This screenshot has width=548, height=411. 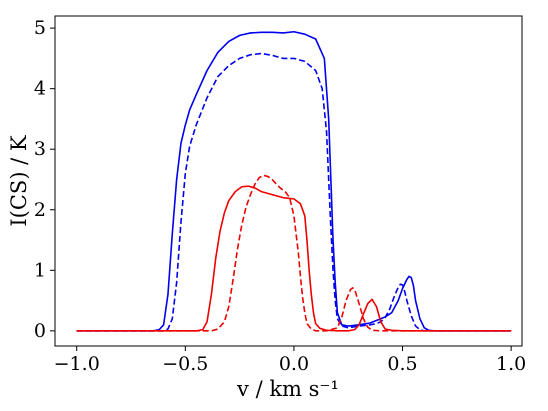 I want to click on x-tick-label: −1.0, so click(x=77, y=364).